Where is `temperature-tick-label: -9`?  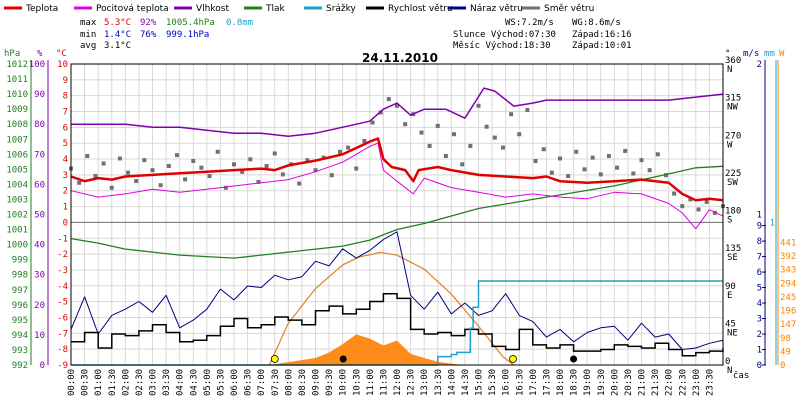
temperature-tick-label: -9 is located at coordinates (62, 366).